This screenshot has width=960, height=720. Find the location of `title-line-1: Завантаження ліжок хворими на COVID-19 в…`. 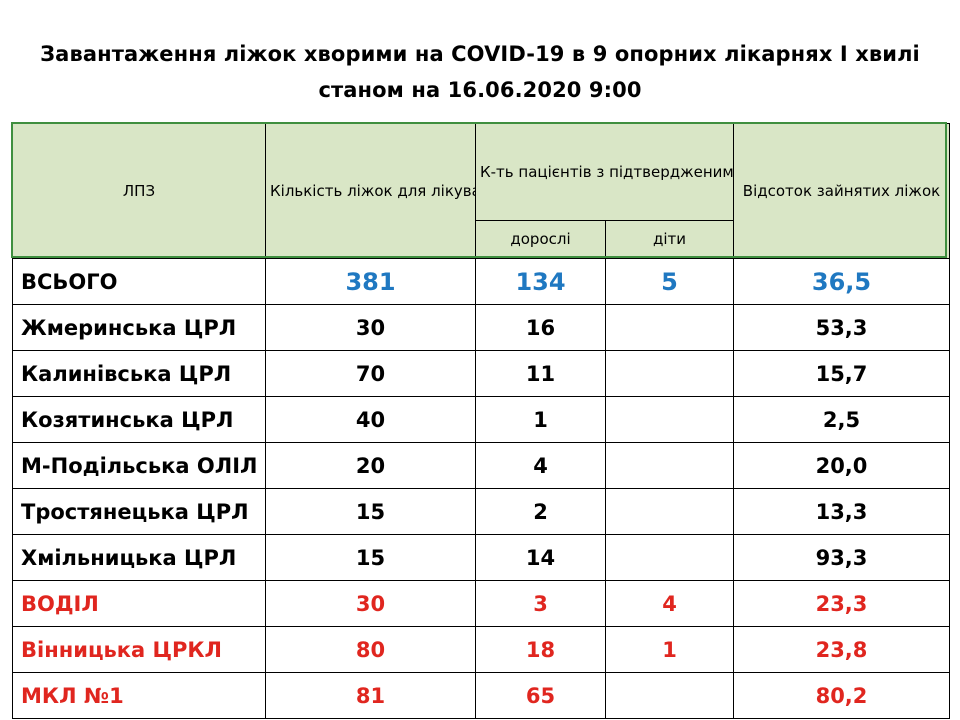

title-line-1: Завантаження ліжок хворими на COVID-19 в… is located at coordinates (480, 54).